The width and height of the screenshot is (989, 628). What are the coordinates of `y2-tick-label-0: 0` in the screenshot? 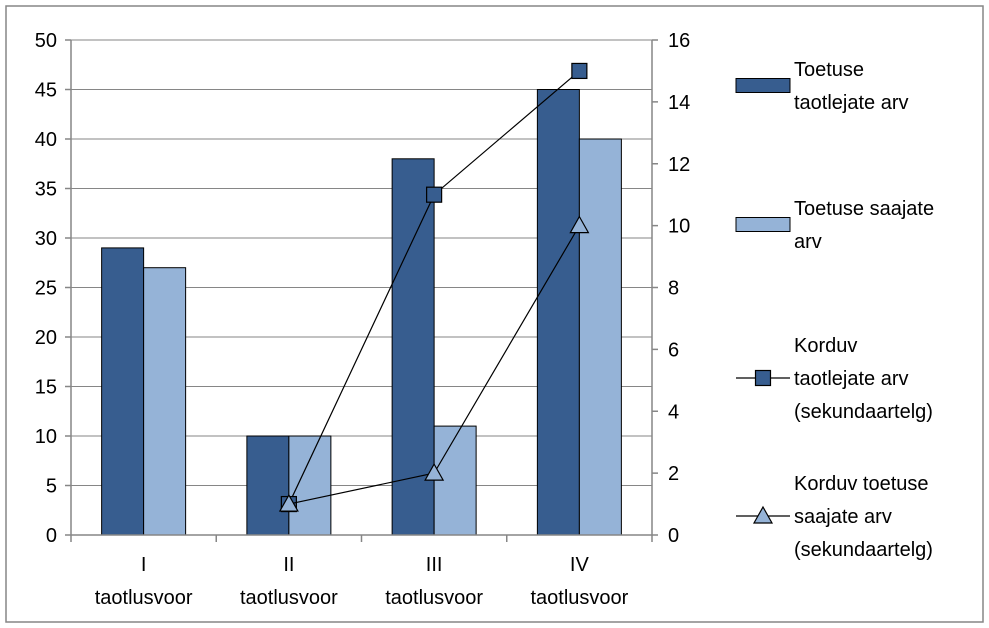 It's located at (673, 536).